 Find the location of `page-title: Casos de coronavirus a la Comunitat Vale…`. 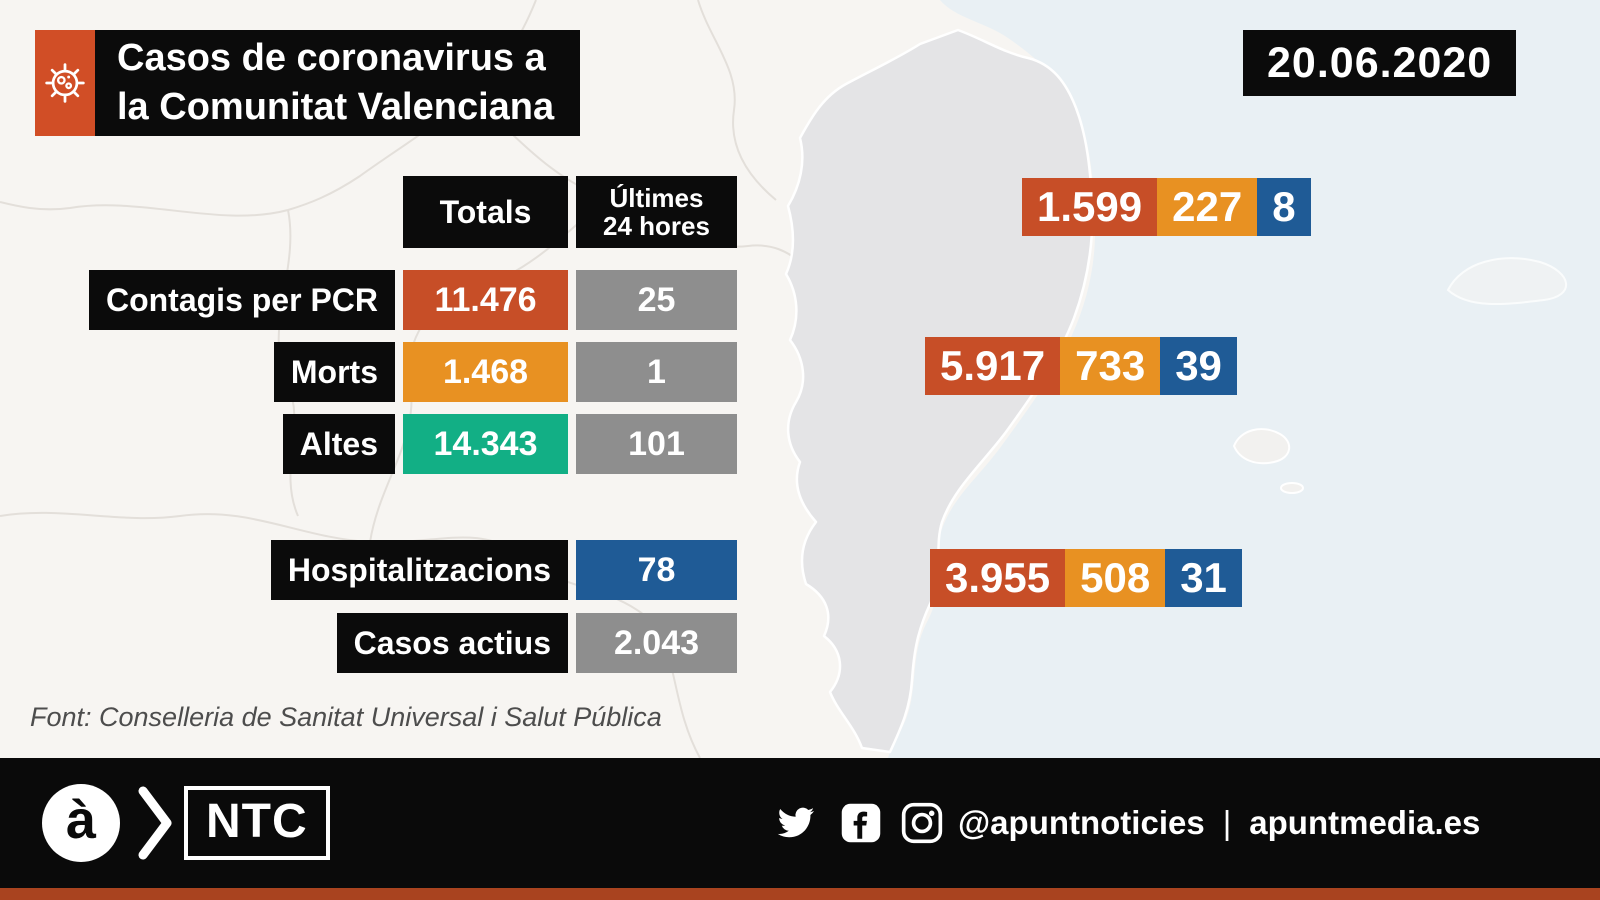

page-title: Casos de coronavirus a la Comunitat Vale… is located at coordinates (338, 83).